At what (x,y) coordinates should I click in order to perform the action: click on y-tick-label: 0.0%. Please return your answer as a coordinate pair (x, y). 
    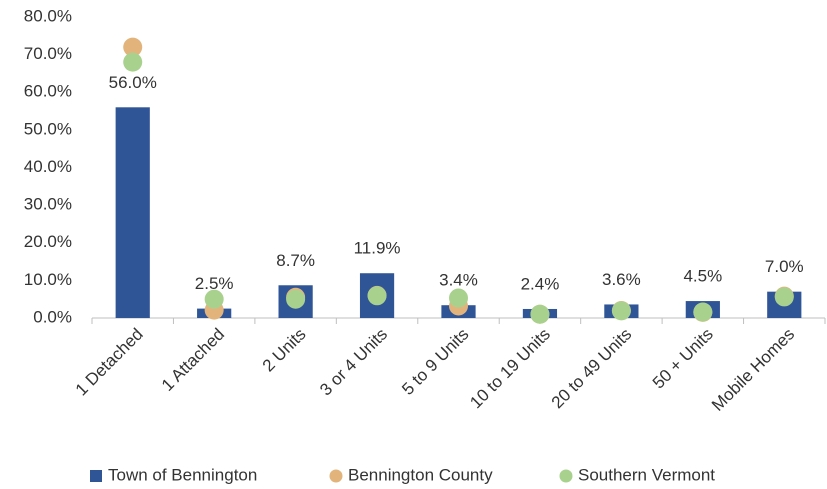
    Looking at the image, I should click on (52, 316).